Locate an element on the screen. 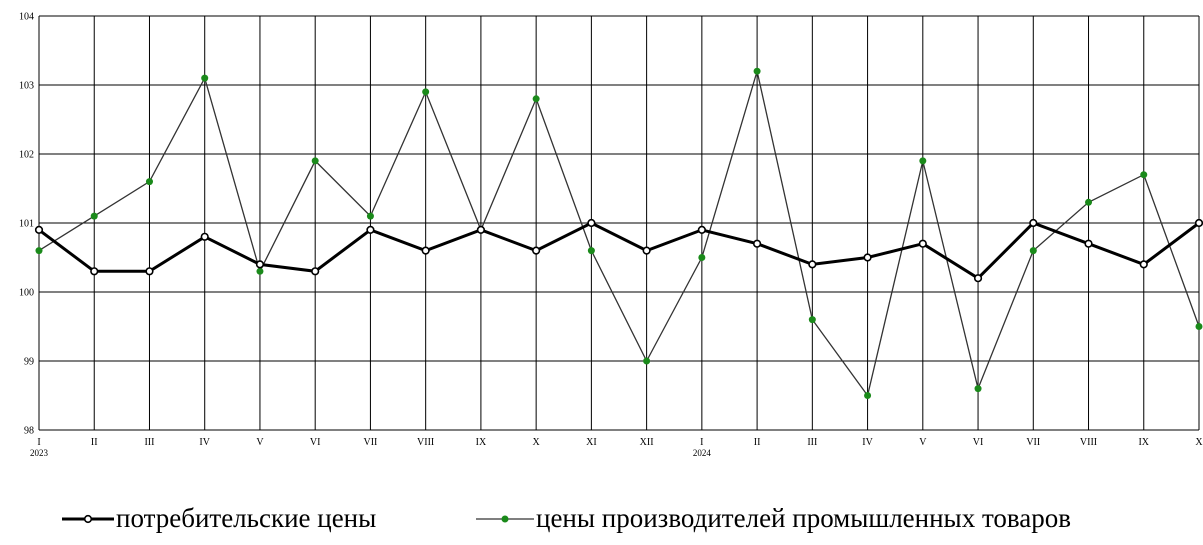  legend-label-producer-prices: цены производителей промышленных товаров is located at coordinates (804, 518).